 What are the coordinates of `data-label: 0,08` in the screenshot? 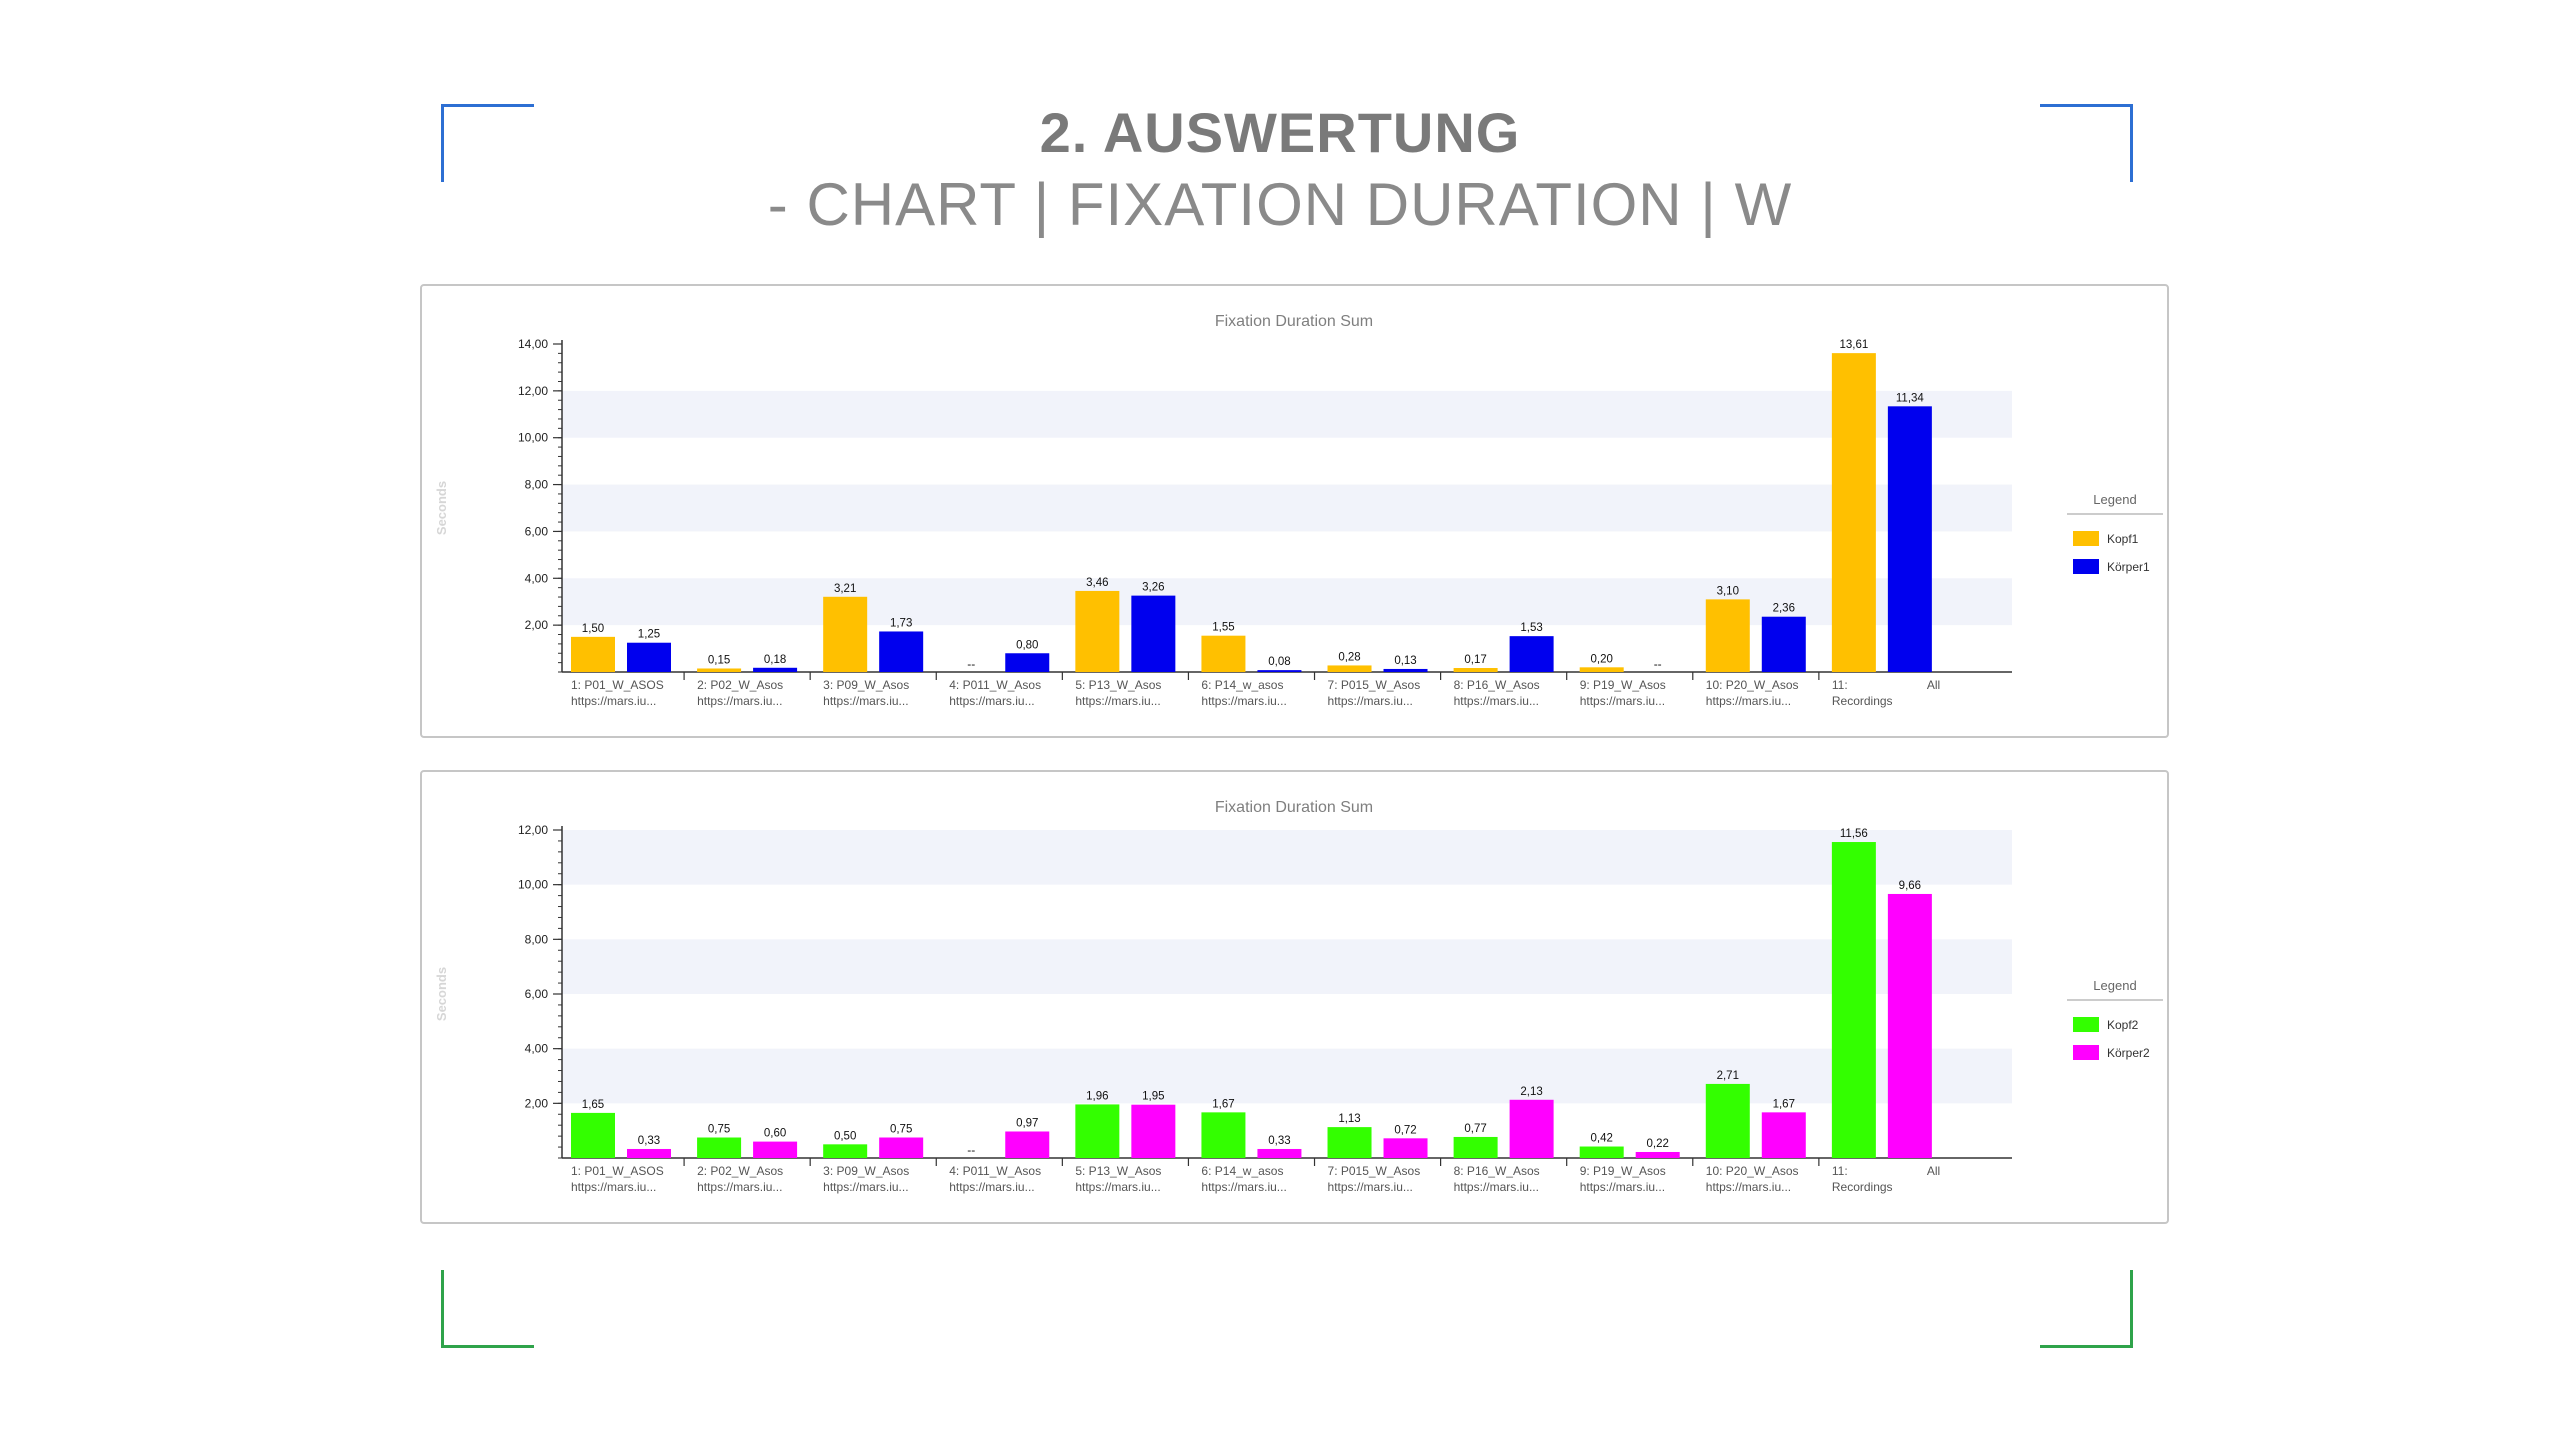 It's located at (1279, 662).